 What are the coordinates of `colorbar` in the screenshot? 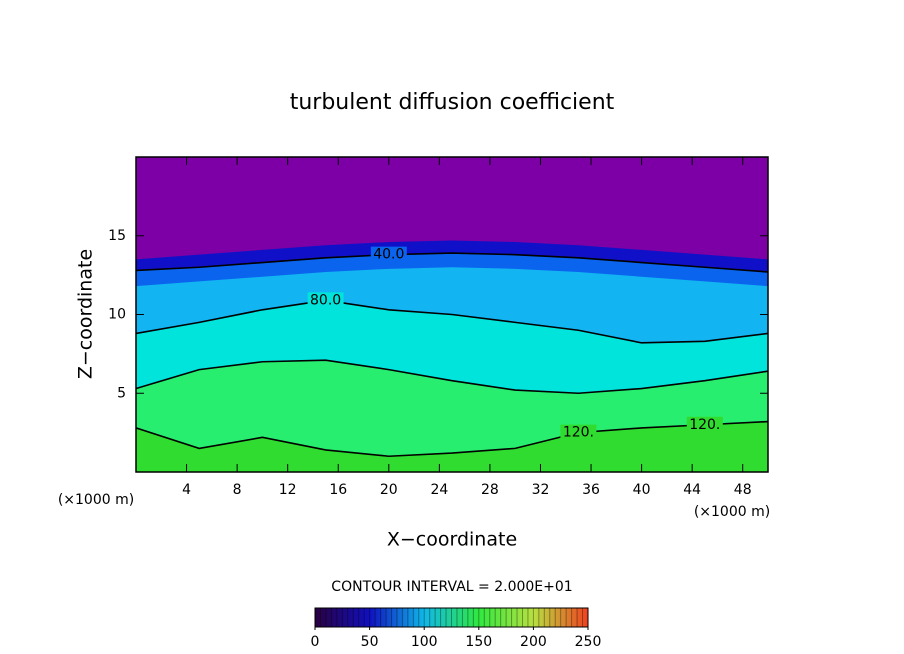 It's located at (451, 617).